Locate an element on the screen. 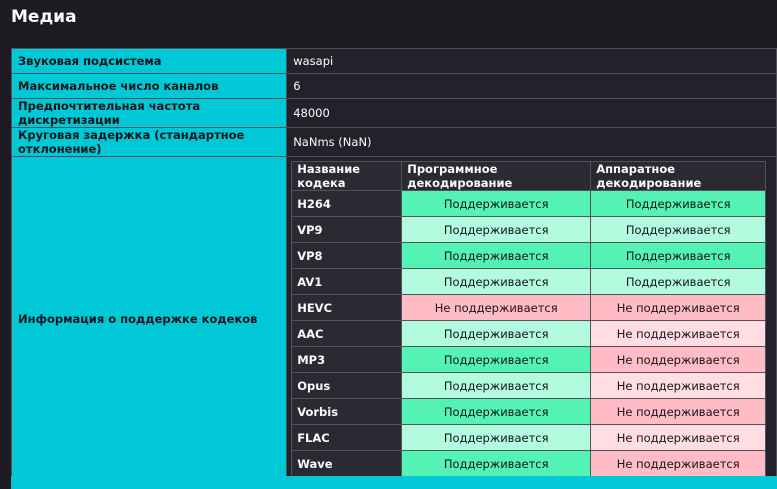 Image resolution: width=777 pixels, height=489 pixels. codec-name: AV1 is located at coordinates (347, 281).